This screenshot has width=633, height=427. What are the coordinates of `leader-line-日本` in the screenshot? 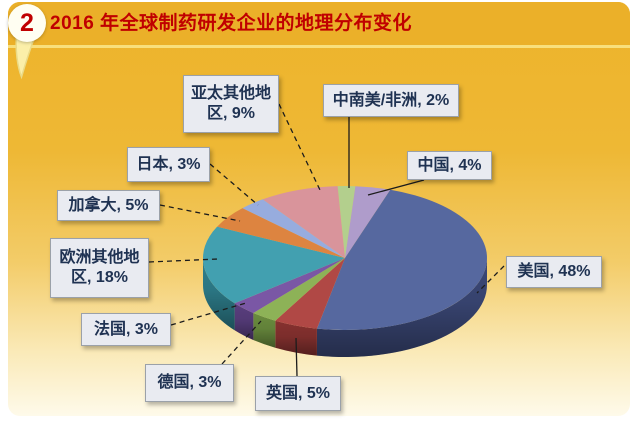 It's located at (234, 184).